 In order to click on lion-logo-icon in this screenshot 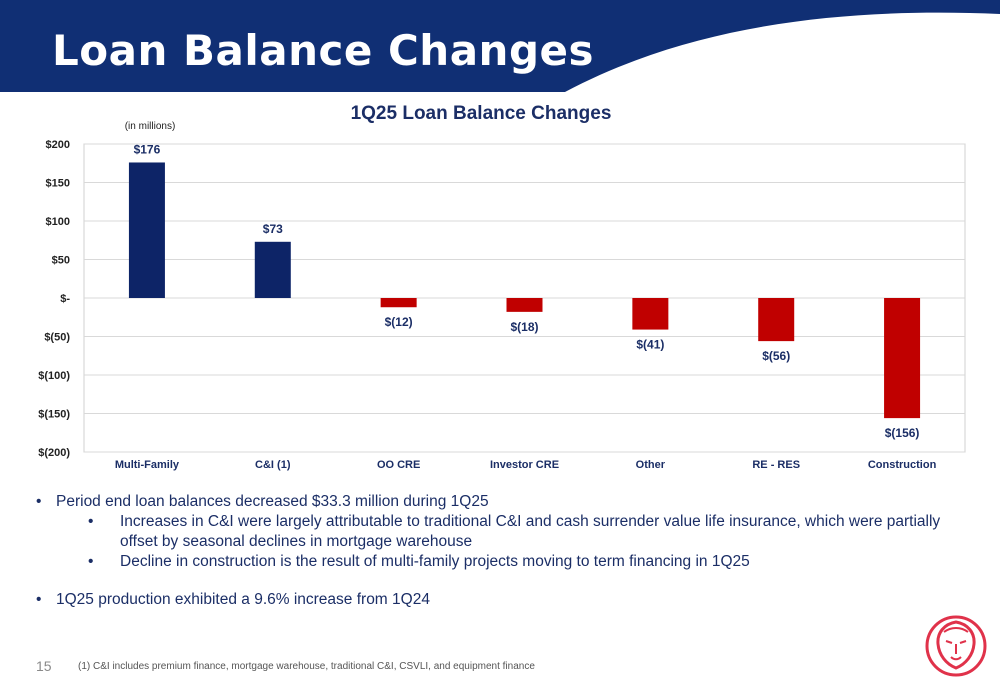, I will do `click(956, 646)`.